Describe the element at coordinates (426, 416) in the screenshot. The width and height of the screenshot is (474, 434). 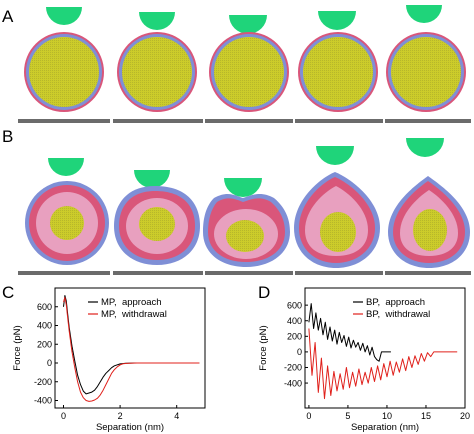
I see `x-tick-label: 15` at that location.